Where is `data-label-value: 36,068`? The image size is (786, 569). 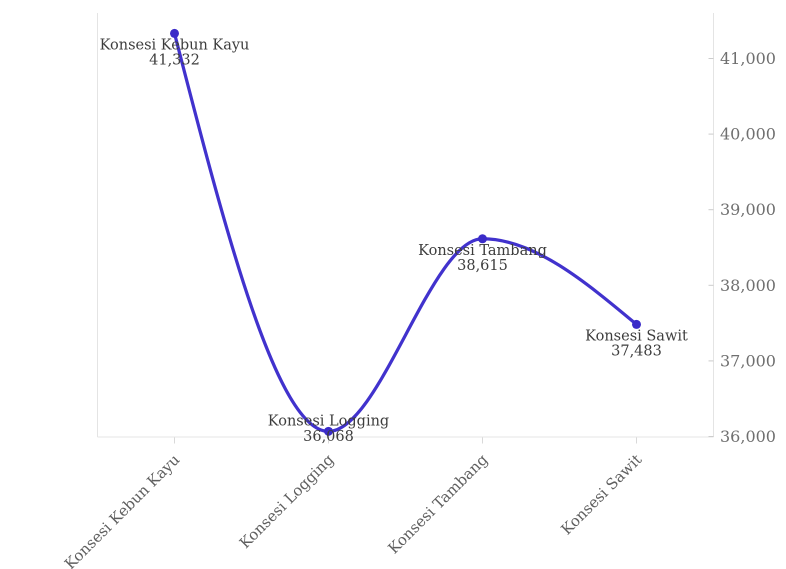 data-label-value: 36,068 is located at coordinates (328, 437).